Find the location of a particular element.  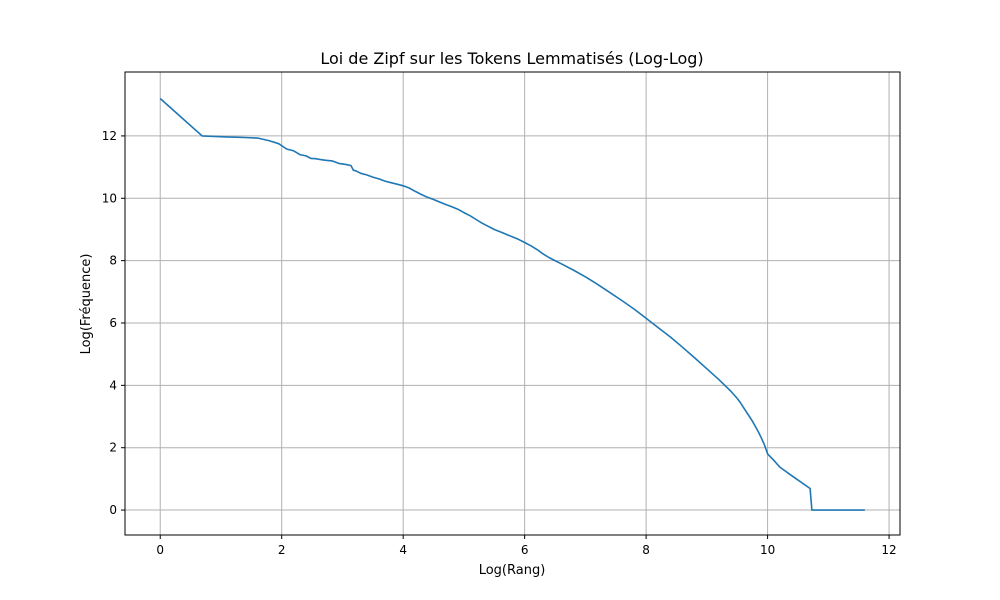

y-tick-label: 8 is located at coordinates (113, 261).